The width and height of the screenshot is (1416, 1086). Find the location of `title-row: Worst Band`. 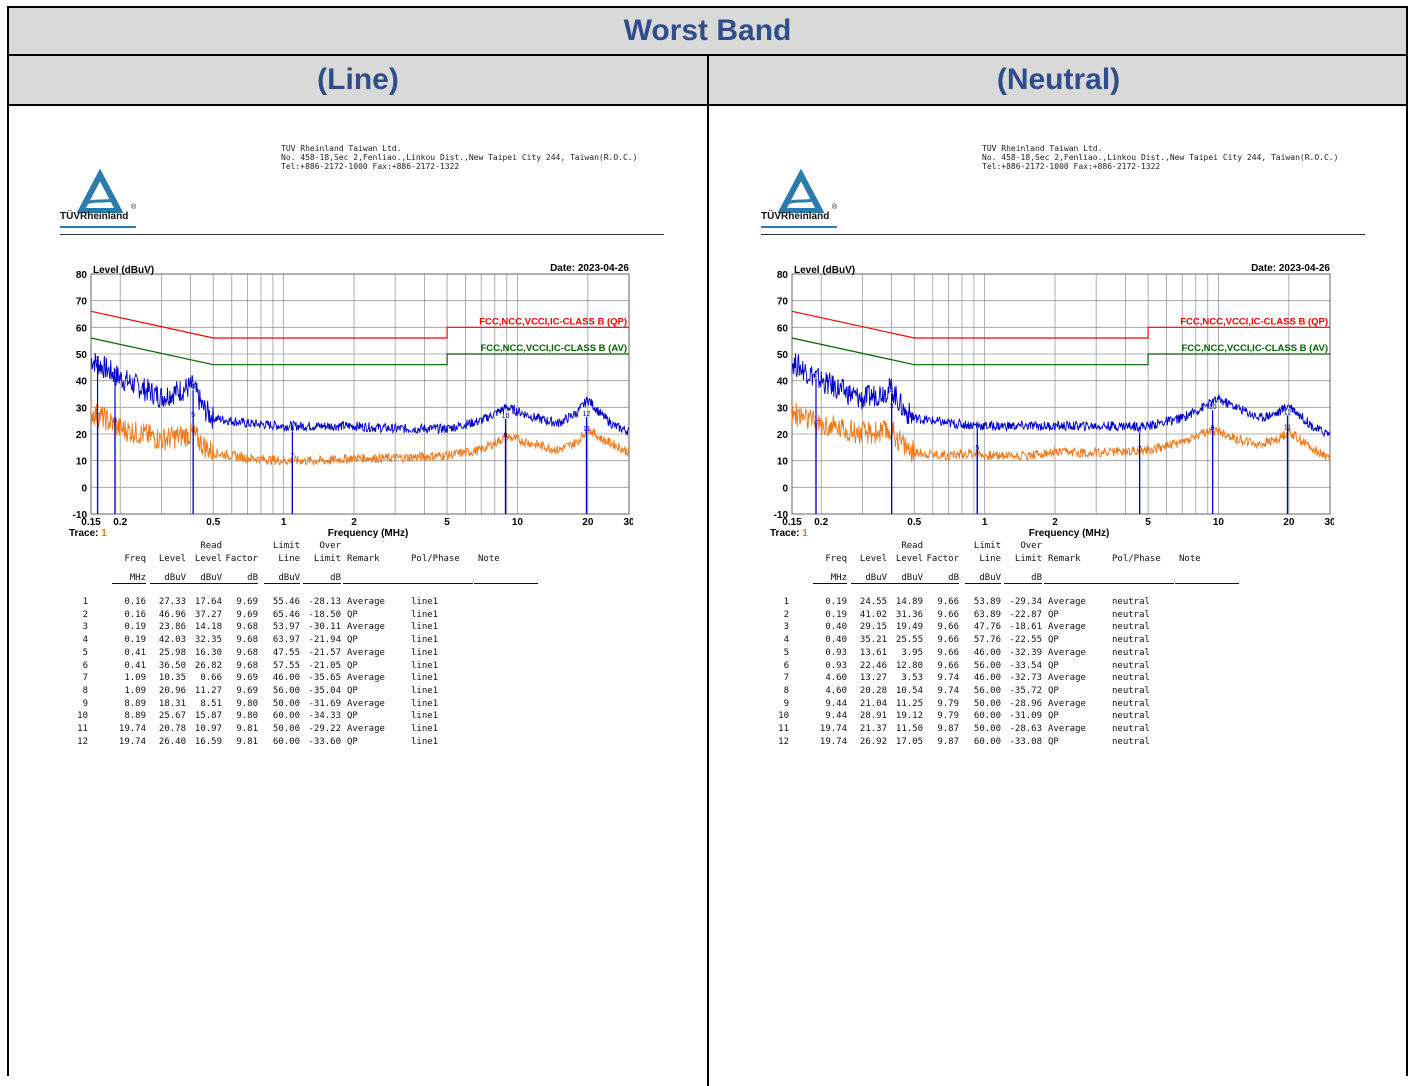

title-row: Worst Band is located at coordinates (707, 32).